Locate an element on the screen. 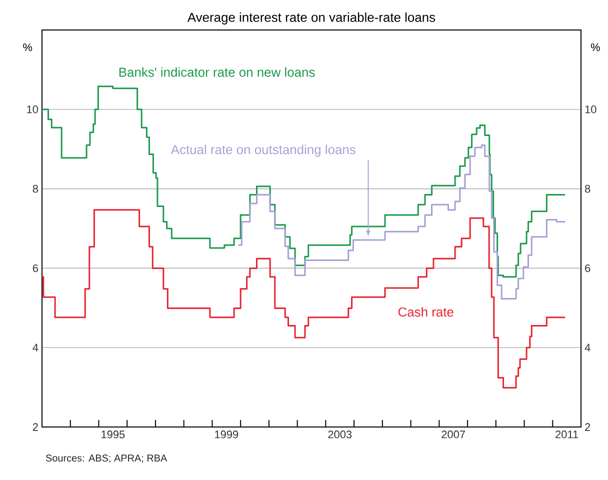 The image size is (608, 480). y-tick-label: 10 is located at coordinates (32, 110).